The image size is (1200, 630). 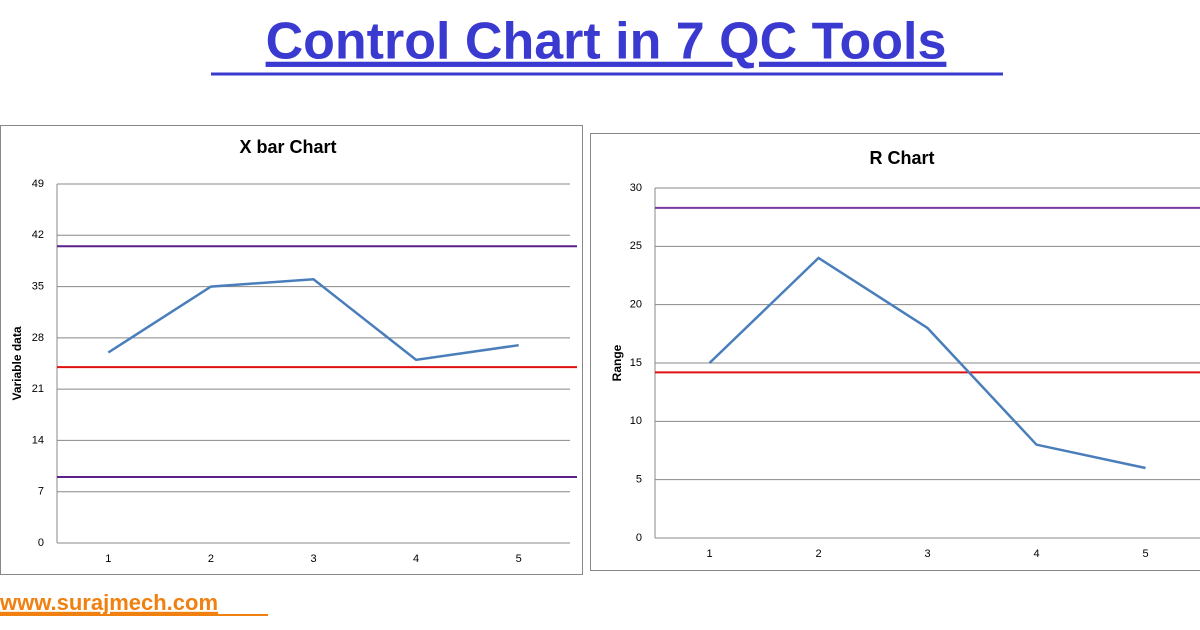 What do you see at coordinates (617, 362) in the screenshot?
I see `y-axis-label: Range` at bounding box center [617, 362].